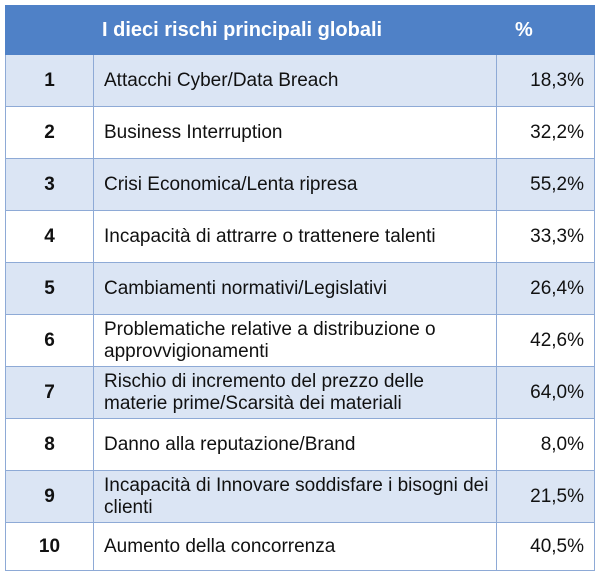  Describe the element at coordinates (49, 546) in the screenshot. I see `row-rank: 10` at that location.